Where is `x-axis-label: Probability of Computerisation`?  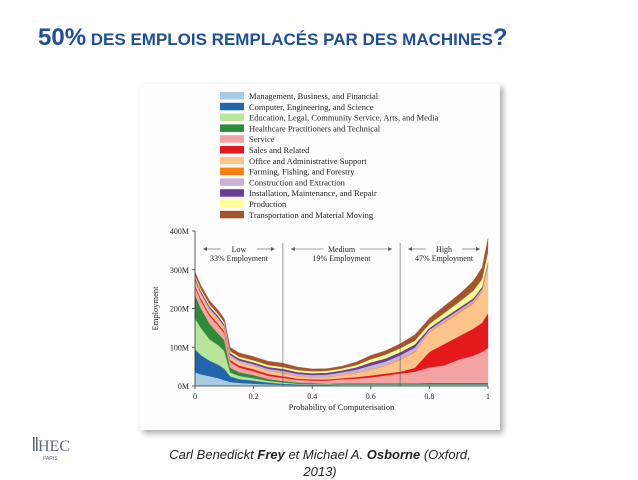 x-axis-label: Probability of Computerisation is located at coordinates (342, 407).